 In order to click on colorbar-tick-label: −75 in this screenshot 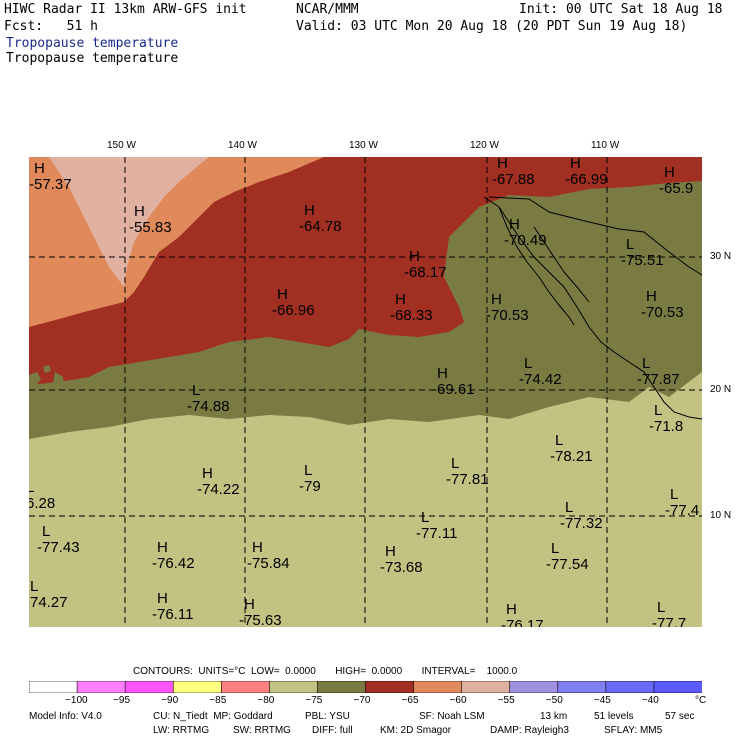, I will do `click(314, 700)`.